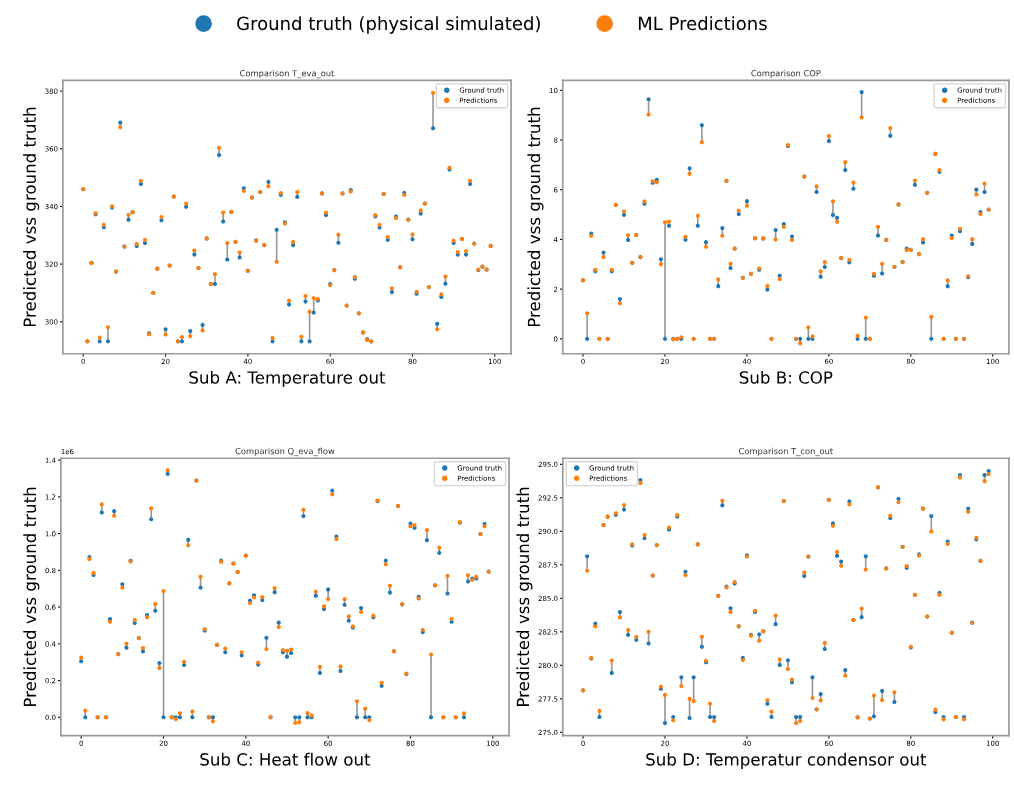  What do you see at coordinates (786, 377) in the screenshot?
I see `x-axis-title: Sub B: COP` at bounding box center [786, 377].